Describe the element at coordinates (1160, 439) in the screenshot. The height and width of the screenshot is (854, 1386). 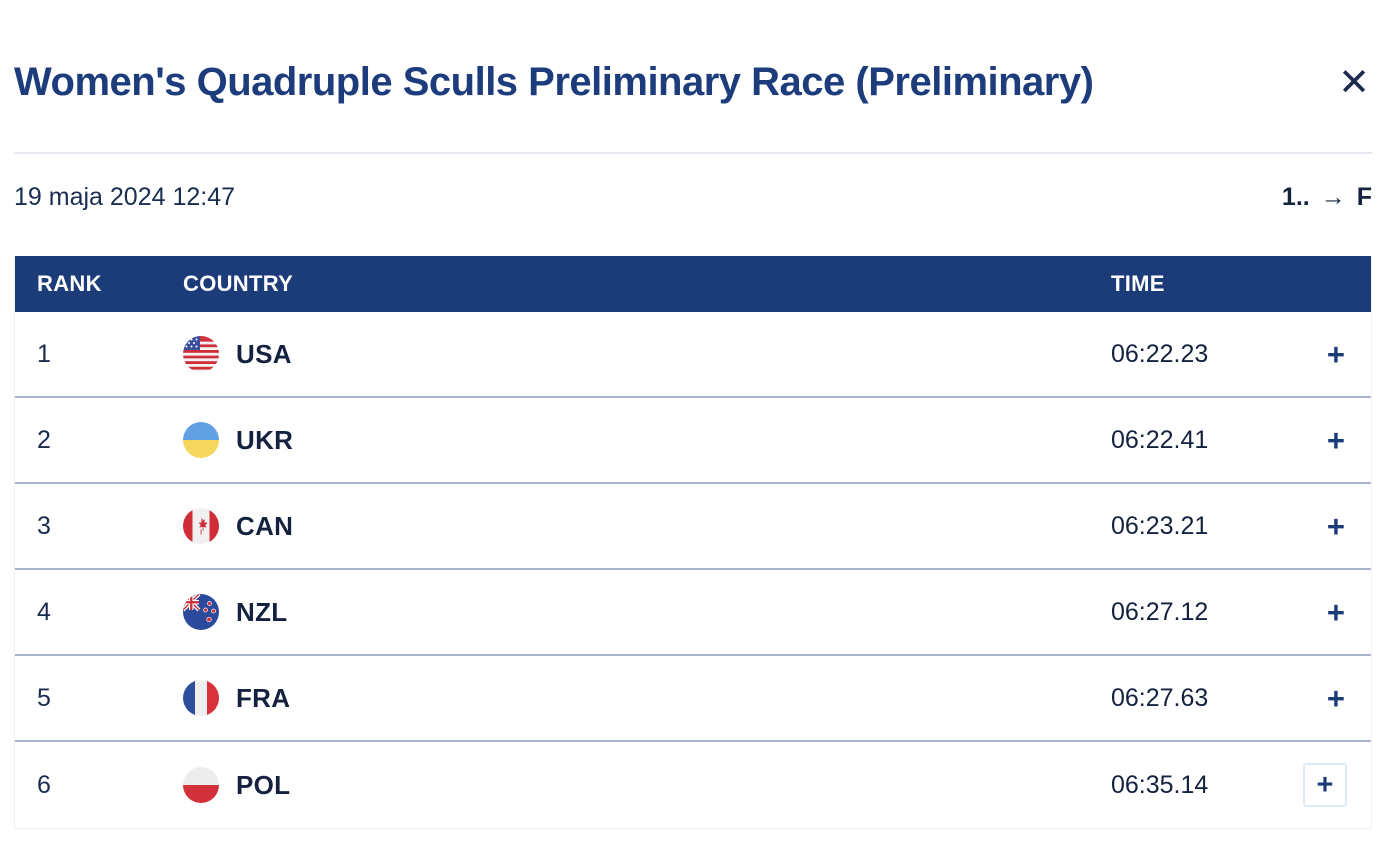
I see `time-value: 06:22.41` at that location.